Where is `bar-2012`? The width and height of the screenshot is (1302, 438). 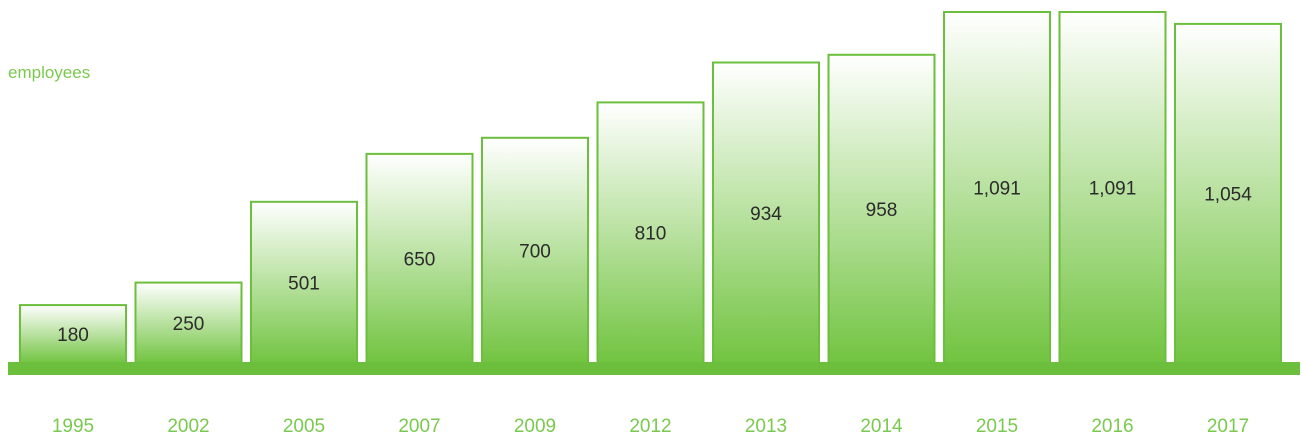 bar-2012 is located at coordinates (650, 233).